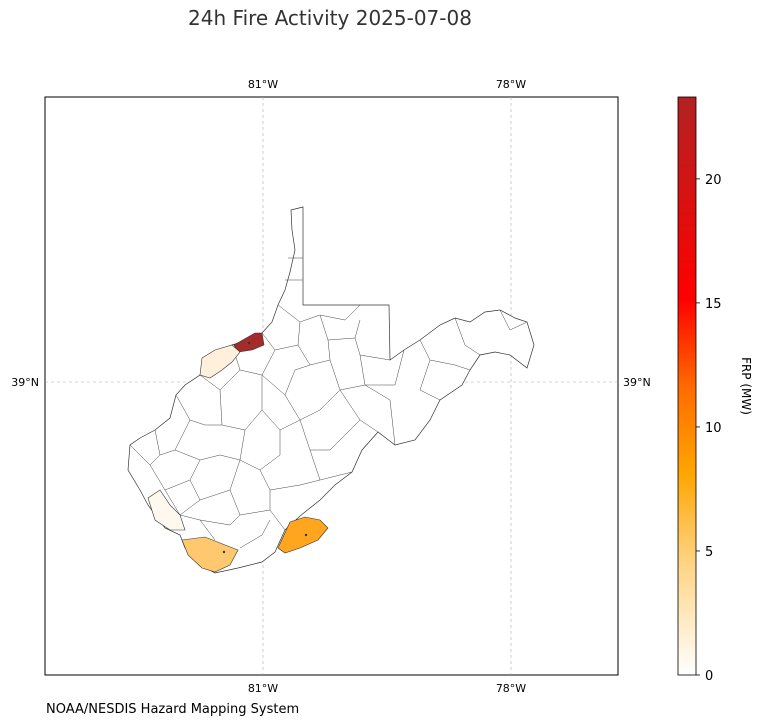 This screenshot has height=727, width=760. I want to click on county-medium-frp, so click(210, 554).